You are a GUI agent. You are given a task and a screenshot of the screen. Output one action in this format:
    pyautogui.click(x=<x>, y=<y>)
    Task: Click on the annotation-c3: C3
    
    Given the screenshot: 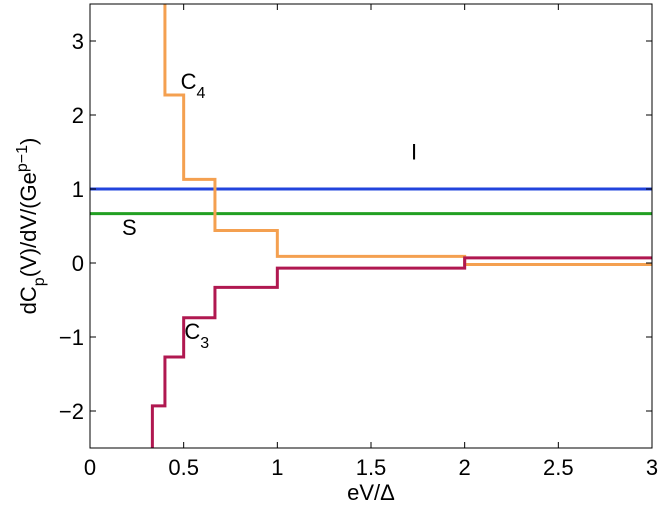 What is the action you would take?
    pyautogui.click(x=196, y=335)
    